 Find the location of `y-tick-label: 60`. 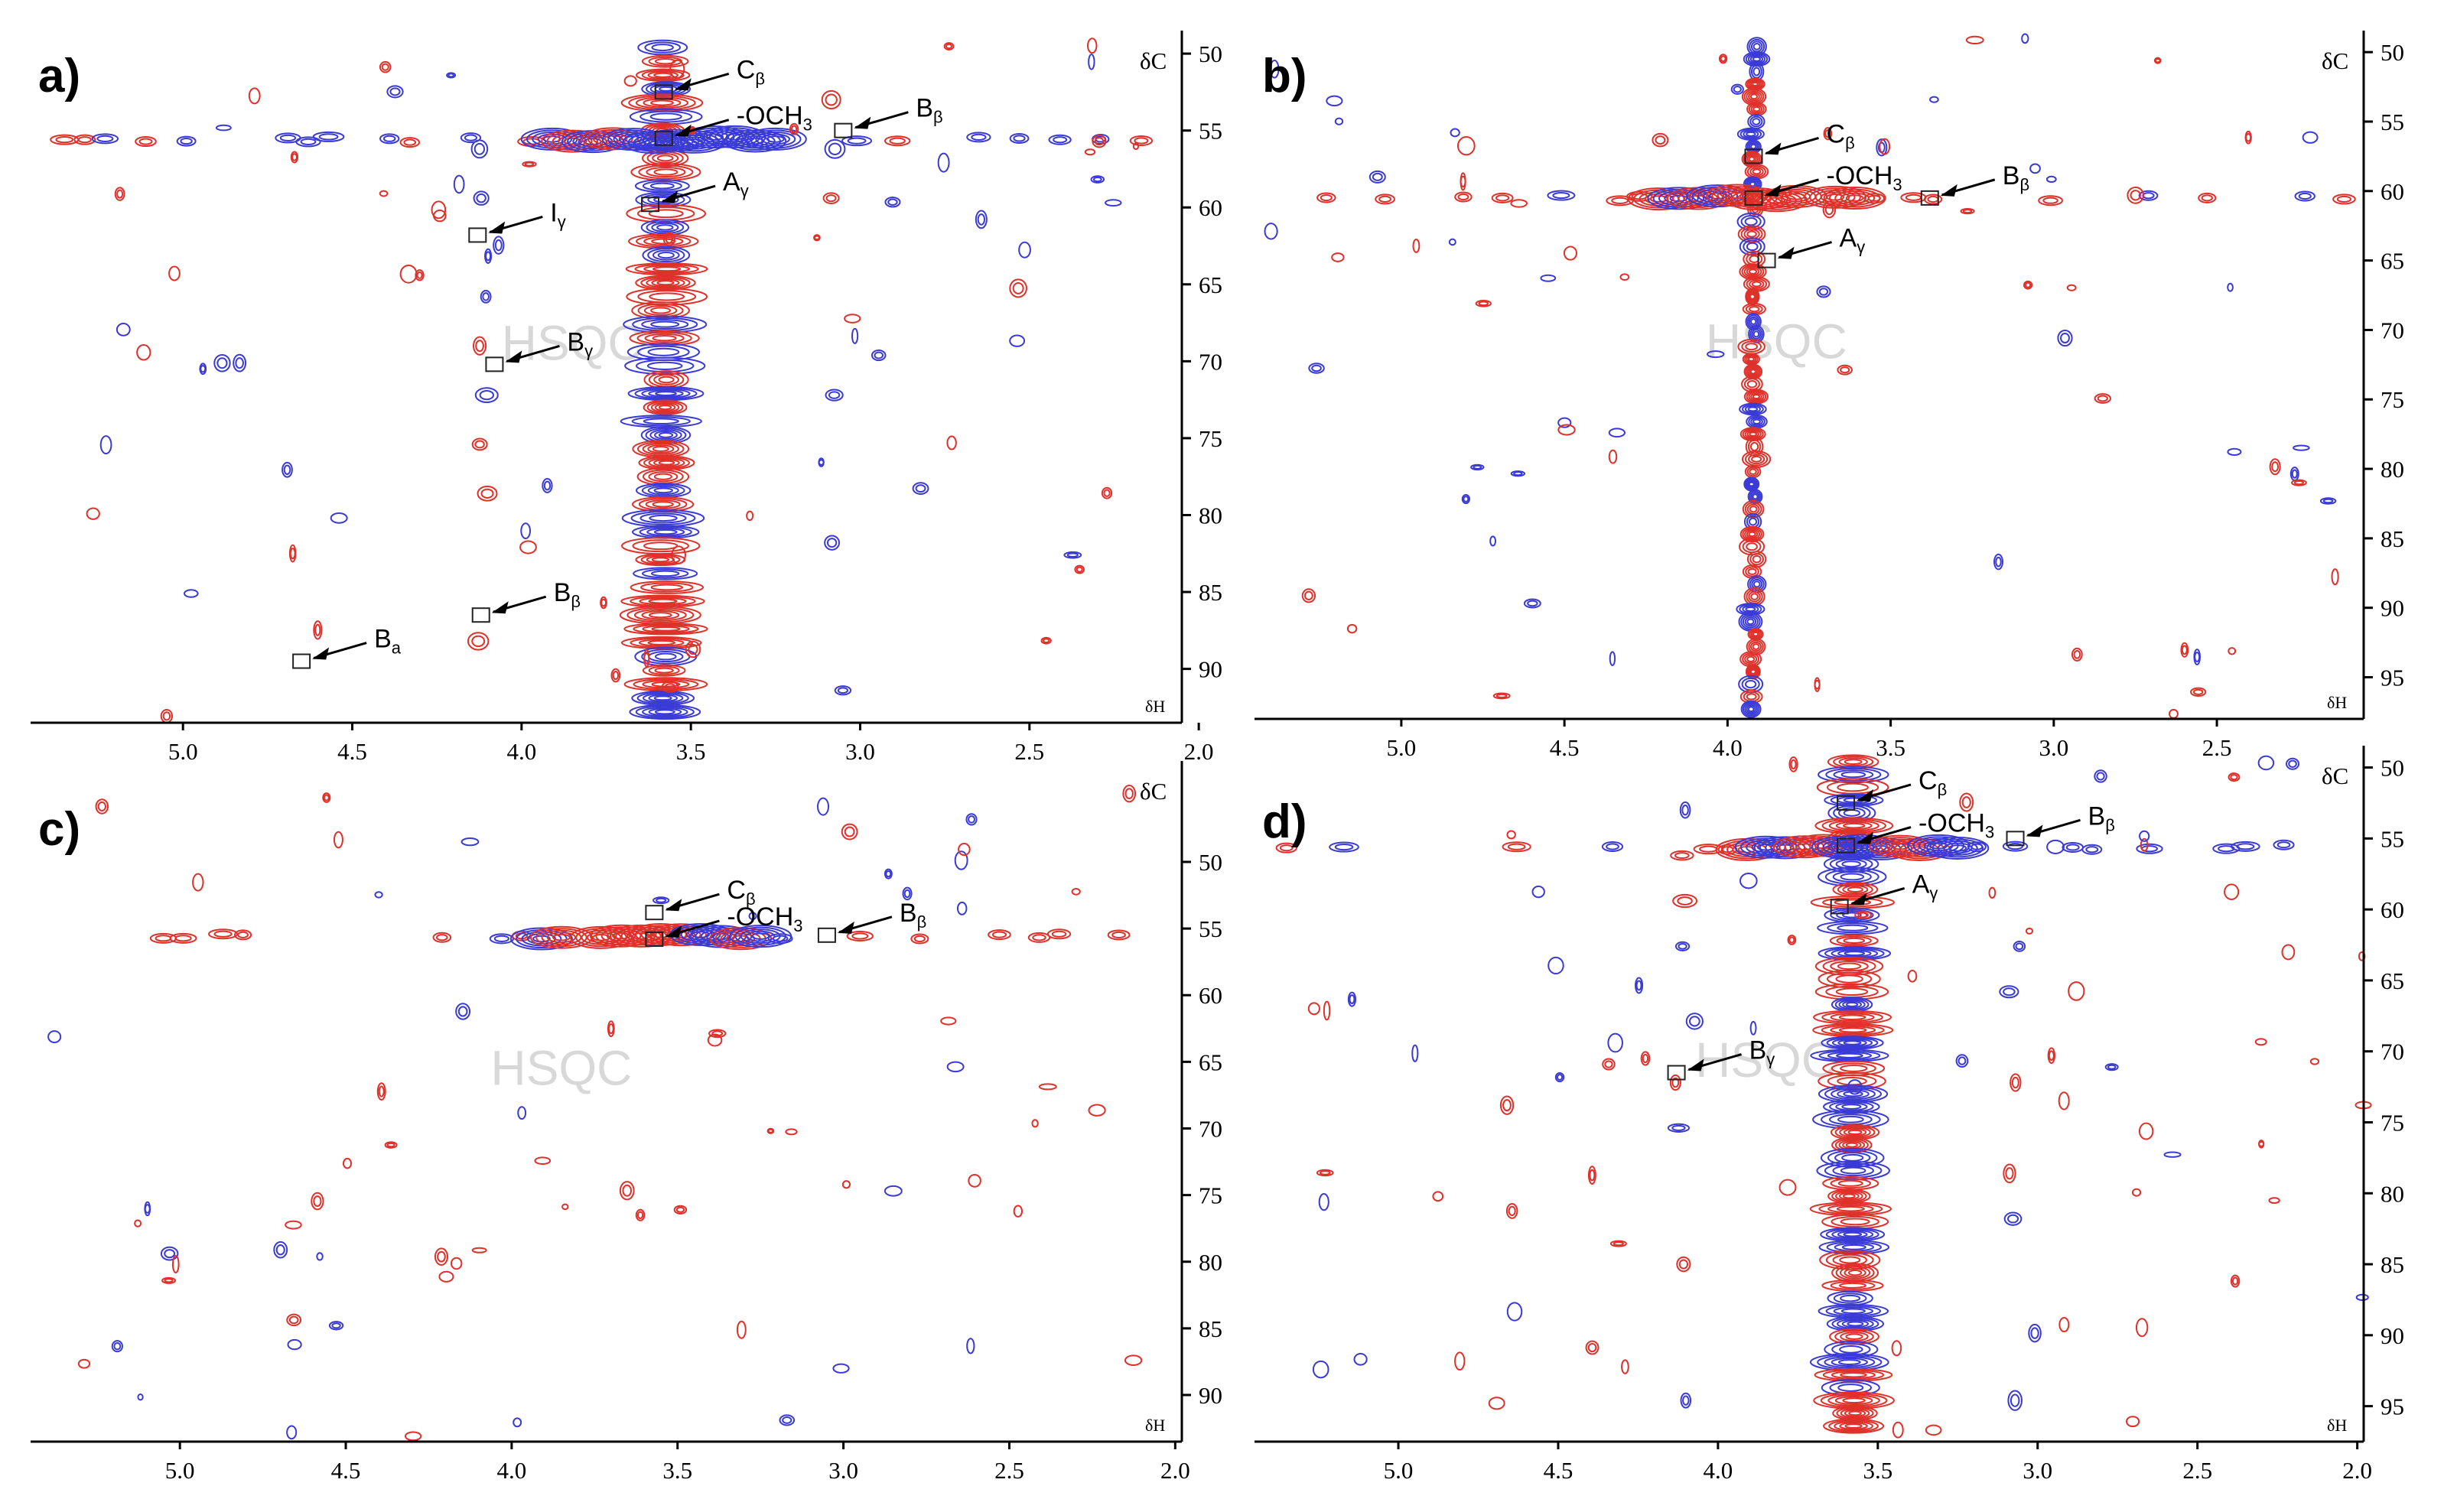

y-tick-label: 60 is located at coordinates (1210, 208).